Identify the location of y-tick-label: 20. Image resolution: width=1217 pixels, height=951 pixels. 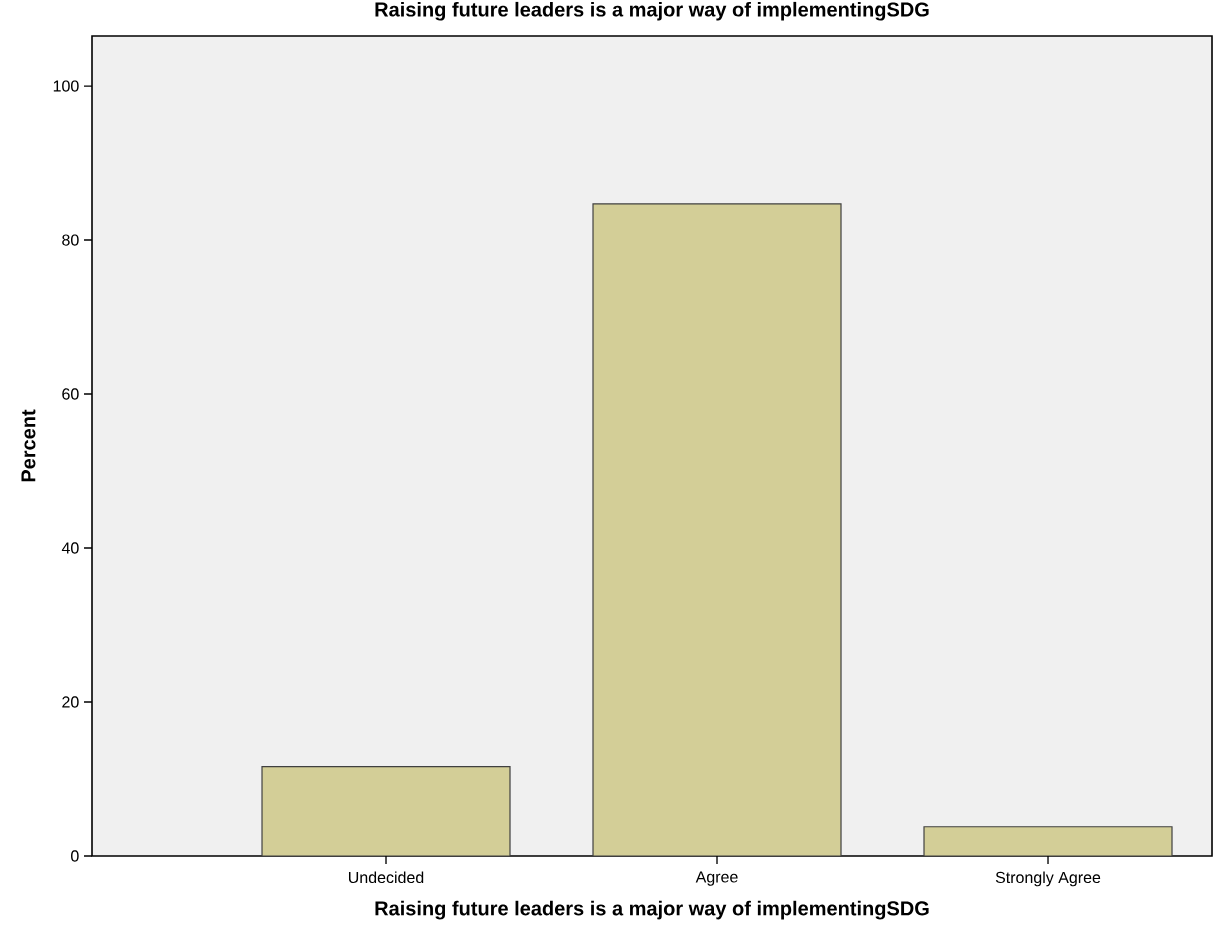
(70, 702).